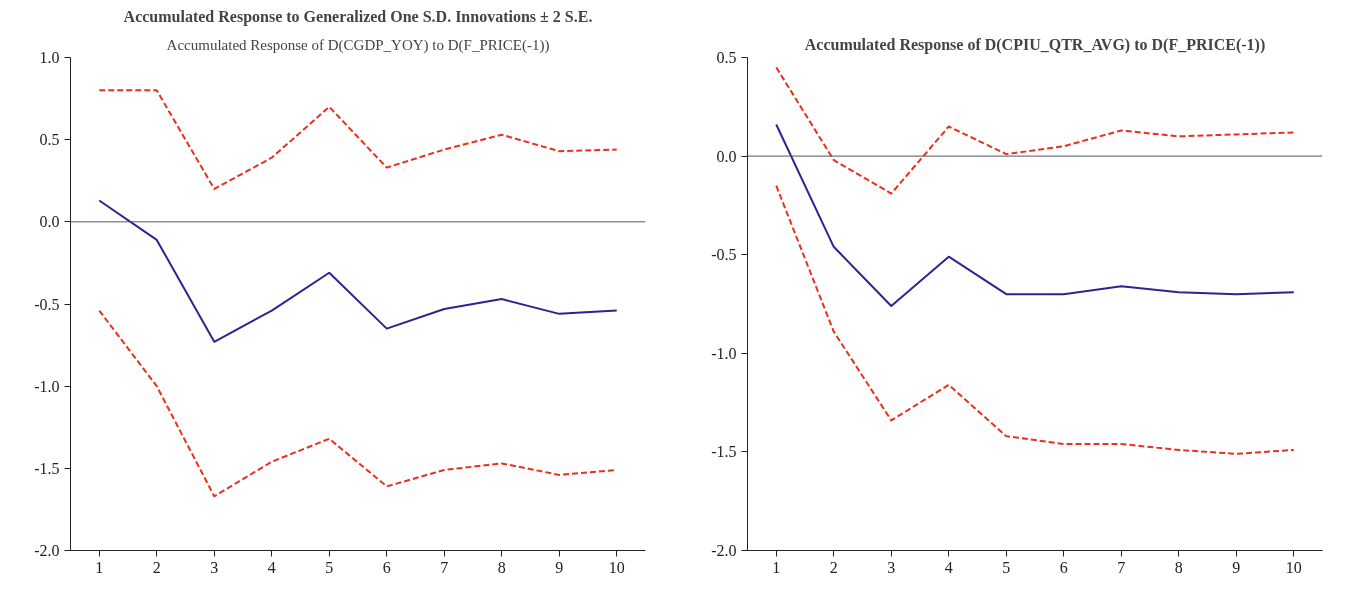 The width and height of the screenshot is (1354, 602). What do you see at coordinates (358, 16) in the screenshot?
I see `chart-title: Accumulated Response to Generalized One S.D. Innovations ± 2 S.E.` at bounding box center [358, 16].